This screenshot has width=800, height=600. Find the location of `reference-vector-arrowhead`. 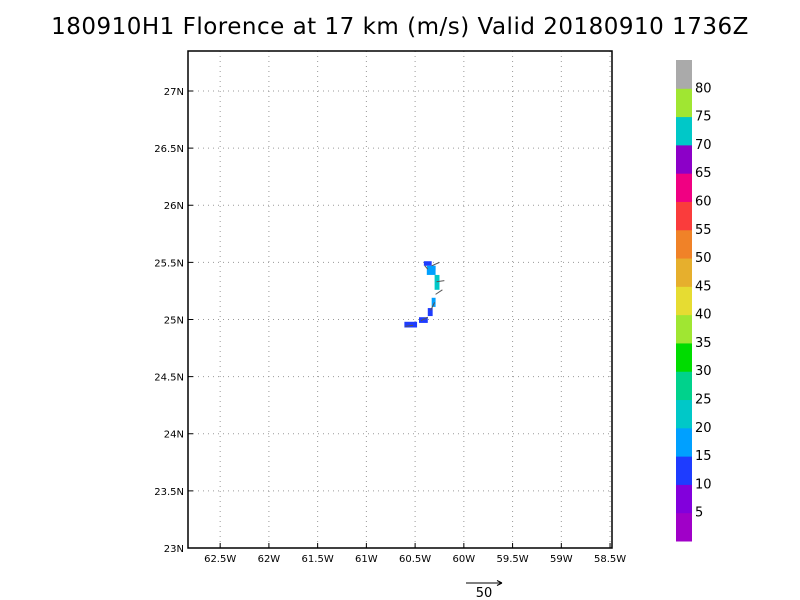

reference-vector-arrowhead is located at coordinates (499, 583).